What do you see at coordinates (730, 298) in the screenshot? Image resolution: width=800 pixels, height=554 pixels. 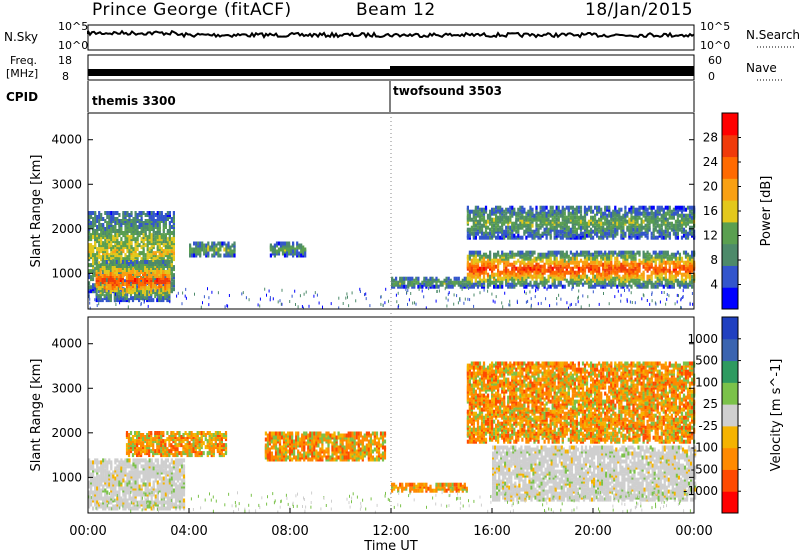 I see `colorbar-swatch` at bounding box center [730, 298].